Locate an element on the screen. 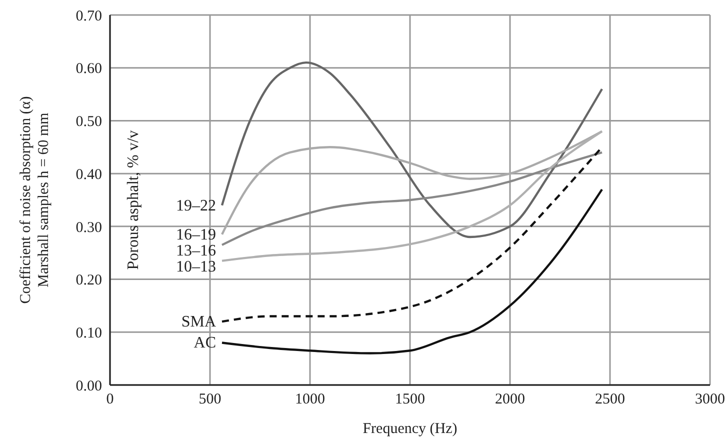  x-tick-label: 3000 is located at coordinates (710, 400).